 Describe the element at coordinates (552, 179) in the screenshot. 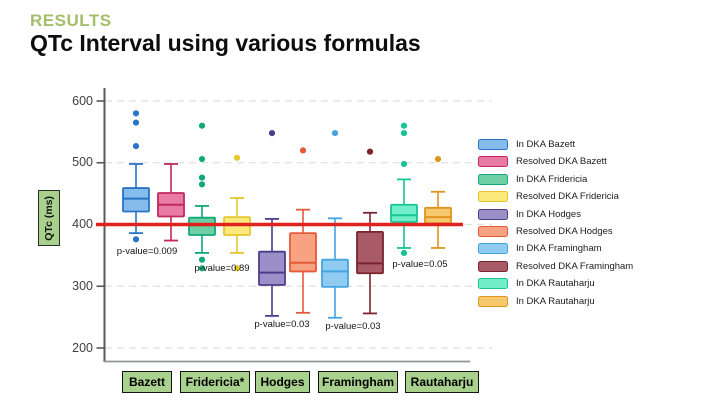

I see `legend-label-2: In DKA Fridericia` at that location.